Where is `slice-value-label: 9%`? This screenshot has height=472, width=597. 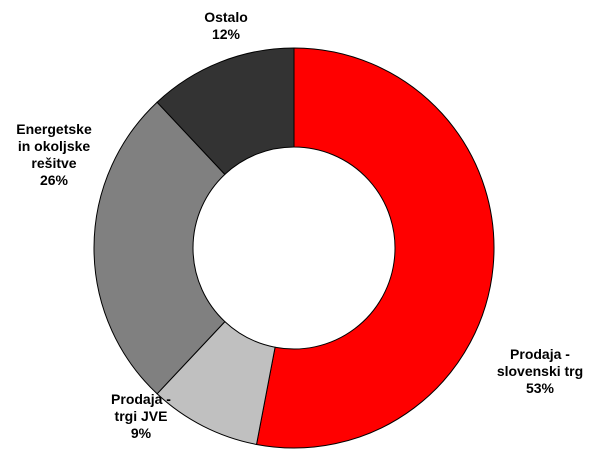
slice-value-label: 9% is located at coordinates (141, 433).